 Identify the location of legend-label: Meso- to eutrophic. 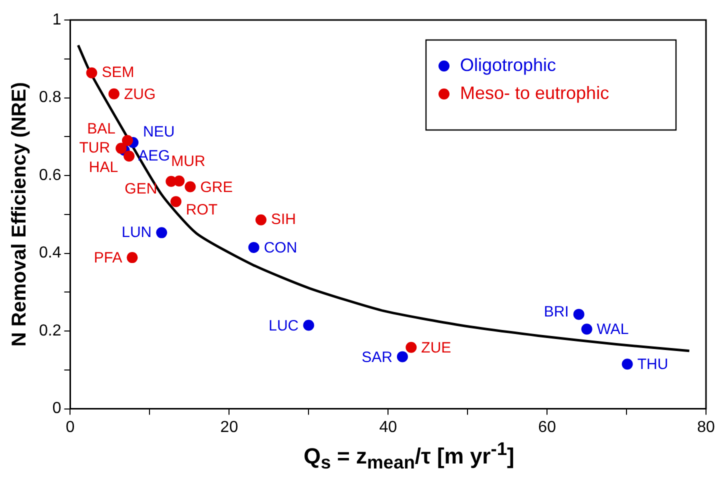
(535, 92).